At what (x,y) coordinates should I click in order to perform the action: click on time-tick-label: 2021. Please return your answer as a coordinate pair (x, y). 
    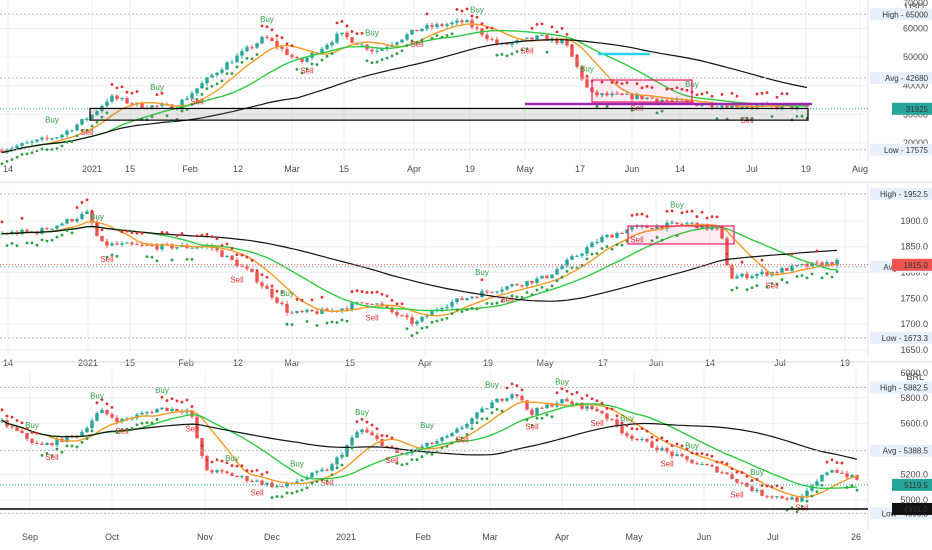
    Looking at the image, I should click on (346, 537).